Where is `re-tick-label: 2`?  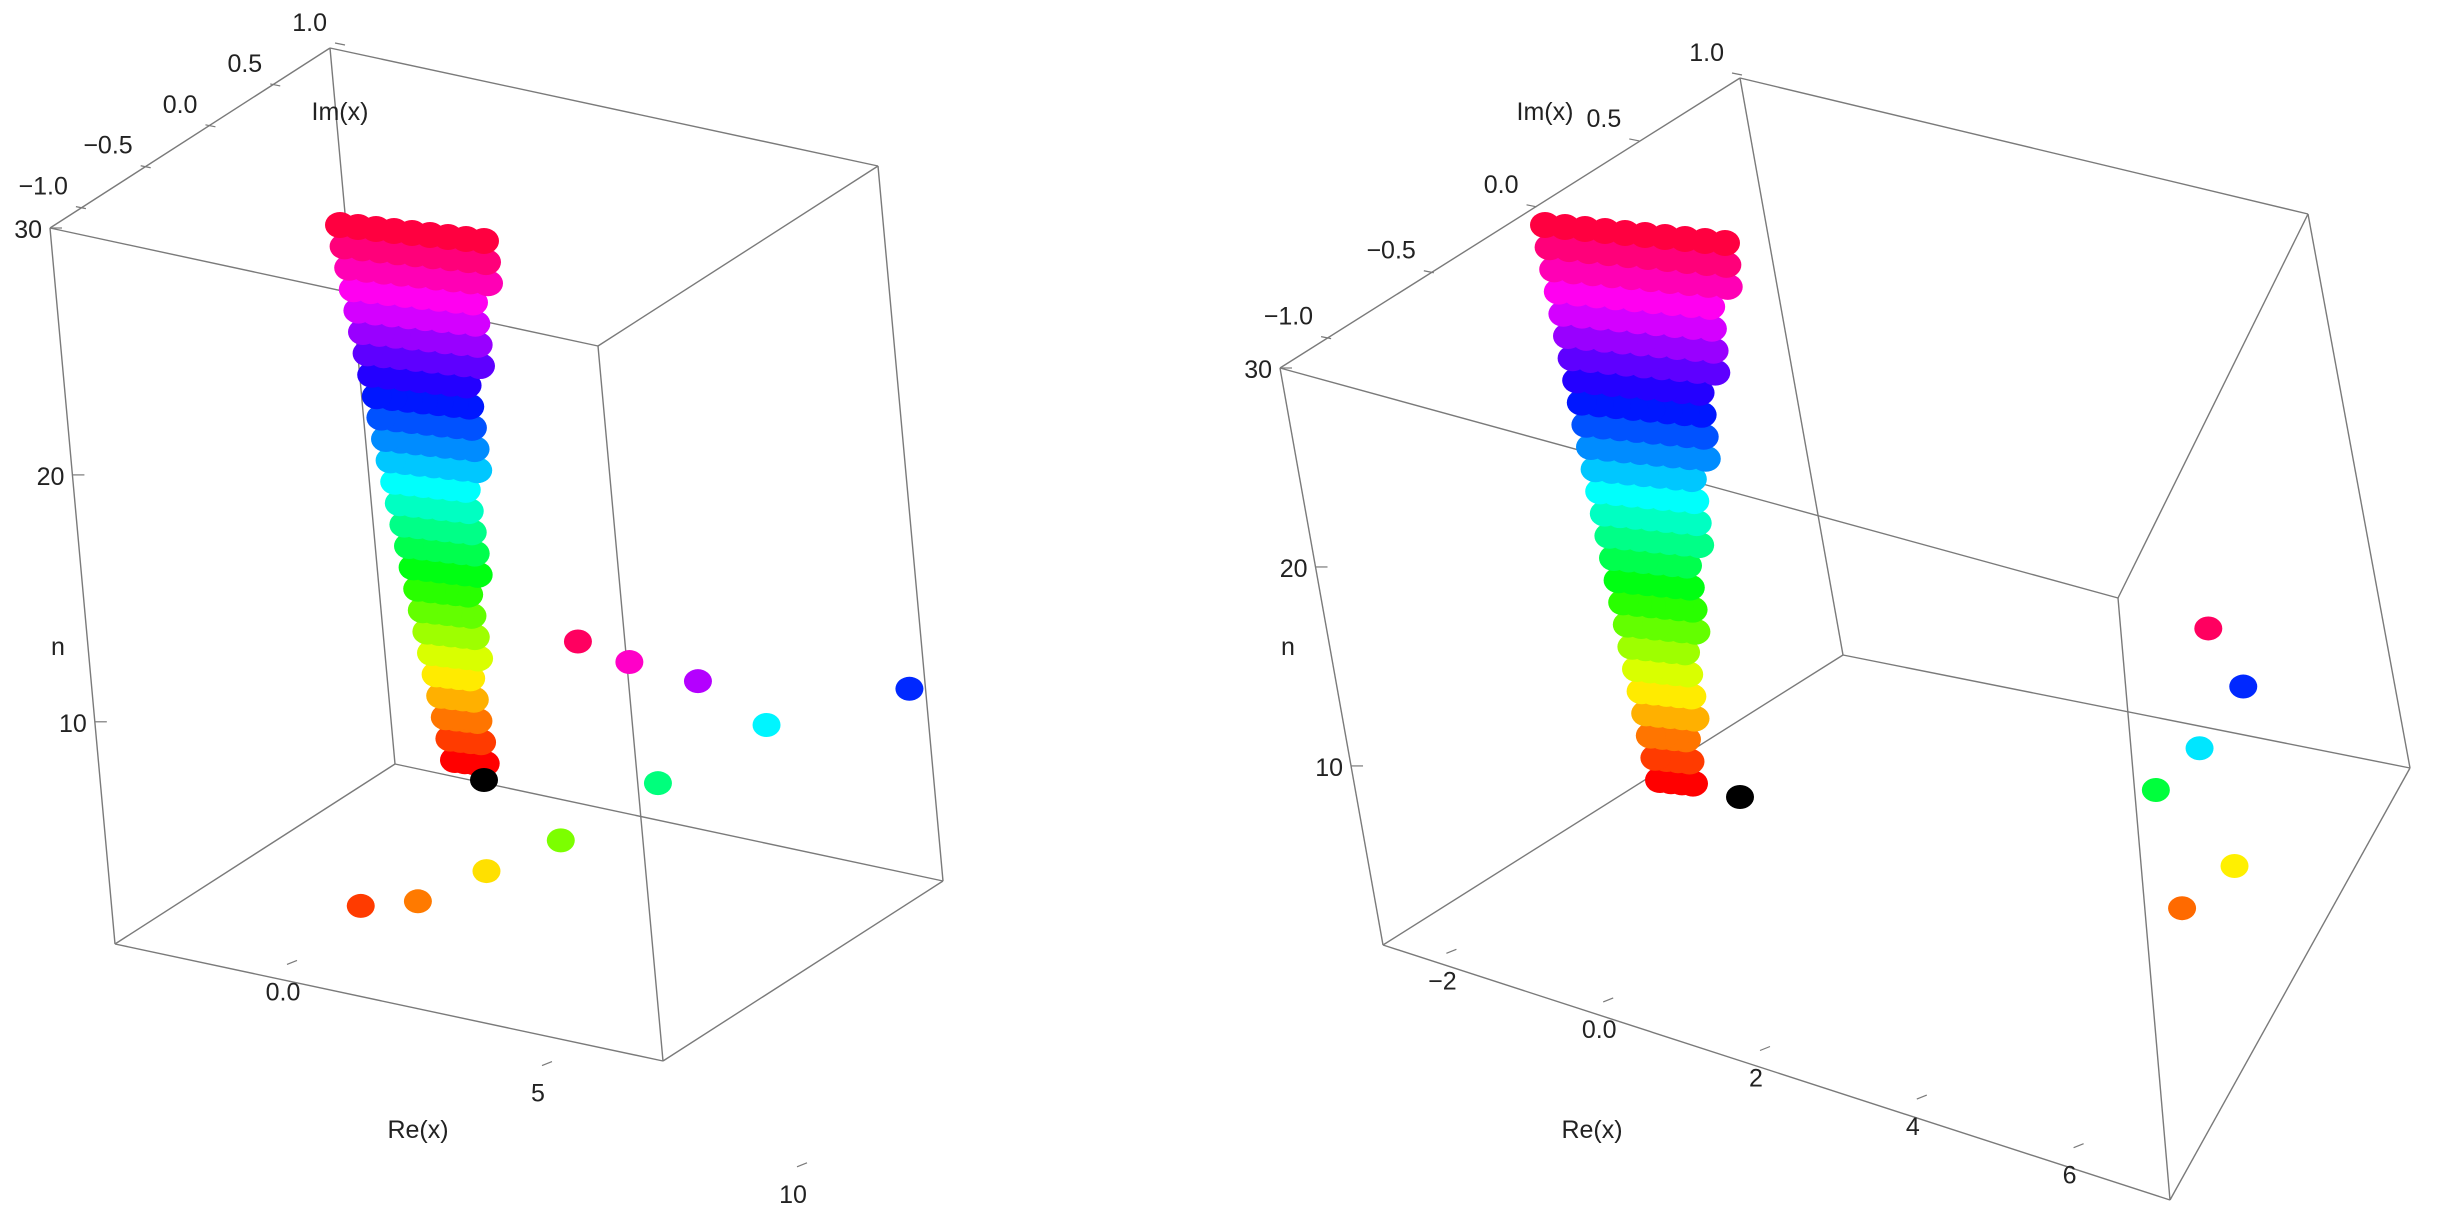
re-tick-label: 2 is located at coordinates (1756, 1079).